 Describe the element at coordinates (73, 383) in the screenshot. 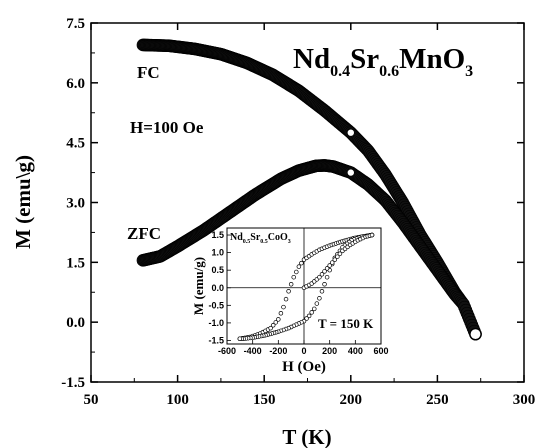

I see `y-tick-label: -1.5` at that location.